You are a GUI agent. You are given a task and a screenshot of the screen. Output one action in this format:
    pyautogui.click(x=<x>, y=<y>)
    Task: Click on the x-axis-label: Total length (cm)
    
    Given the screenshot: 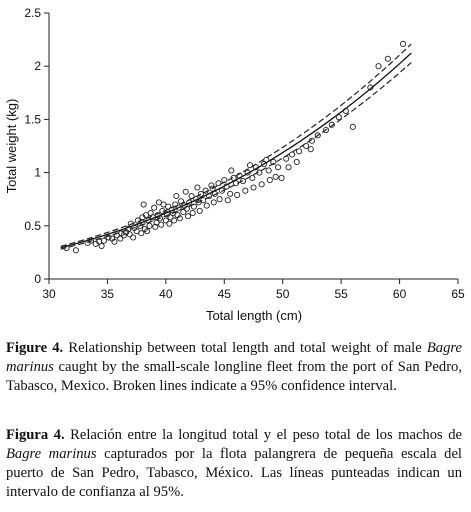 What is the action you would take?
    pyautogui.click(x=254, y=315)
    